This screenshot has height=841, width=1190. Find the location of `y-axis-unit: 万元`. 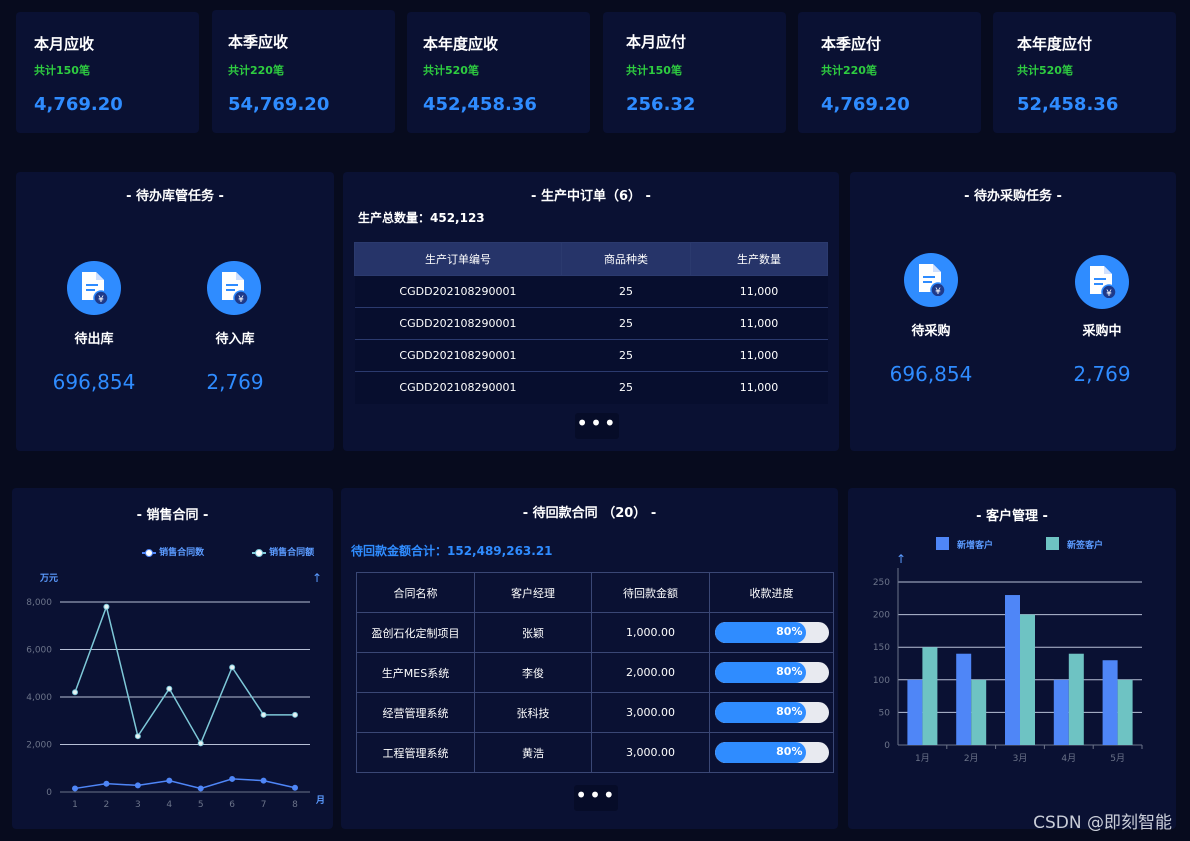

y-axis-unit: 万元 is located at coordinates (49, 579).